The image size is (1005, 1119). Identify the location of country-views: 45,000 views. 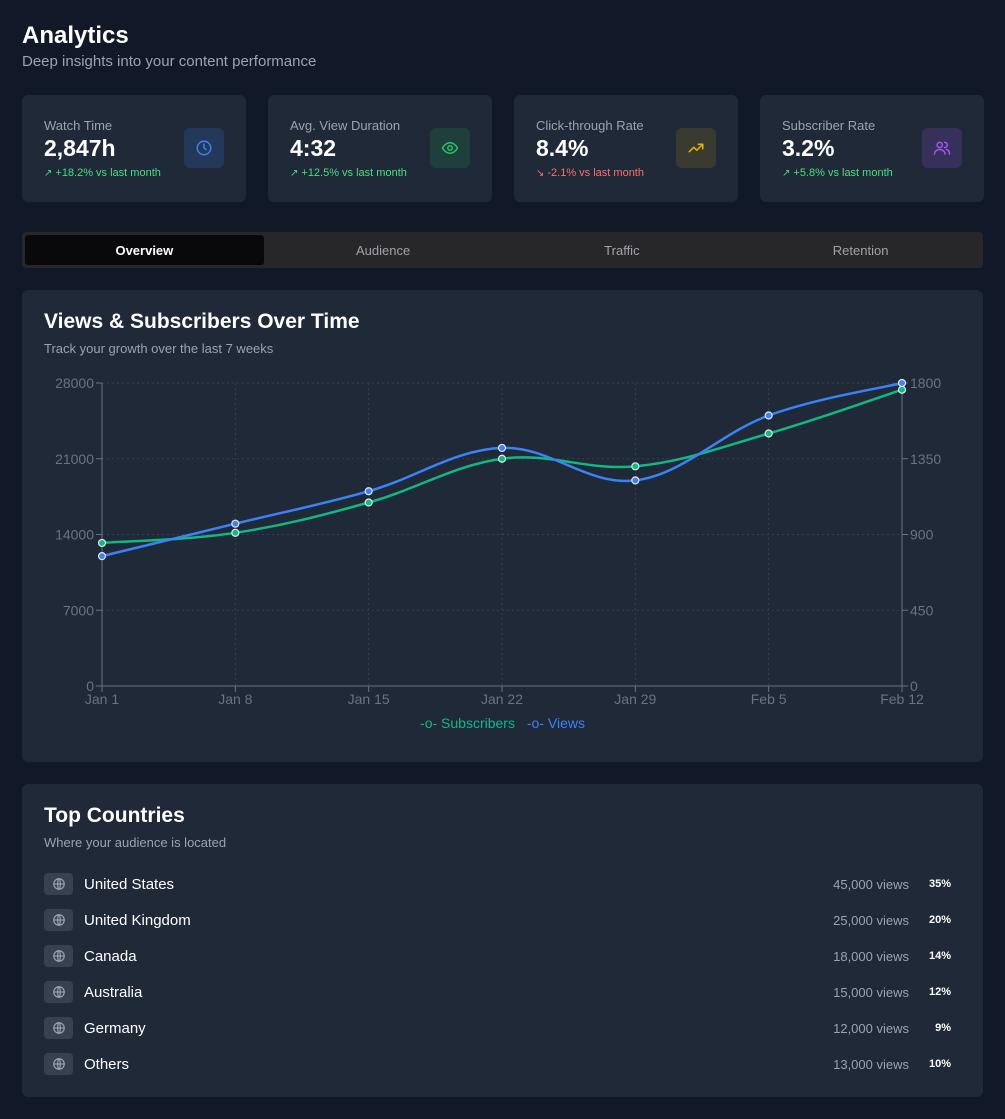
(871, 884).